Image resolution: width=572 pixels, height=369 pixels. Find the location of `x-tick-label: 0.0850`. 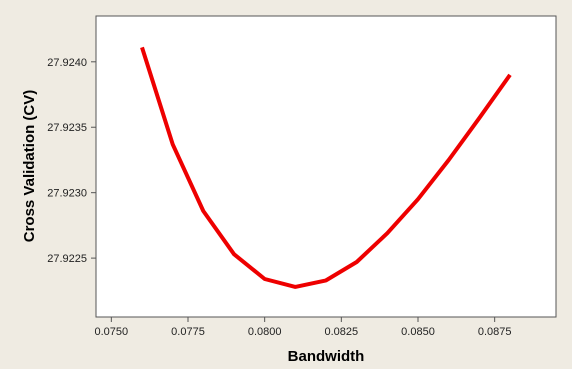

x-tick-label: 0.0850 is located at coordinates (418, 332).